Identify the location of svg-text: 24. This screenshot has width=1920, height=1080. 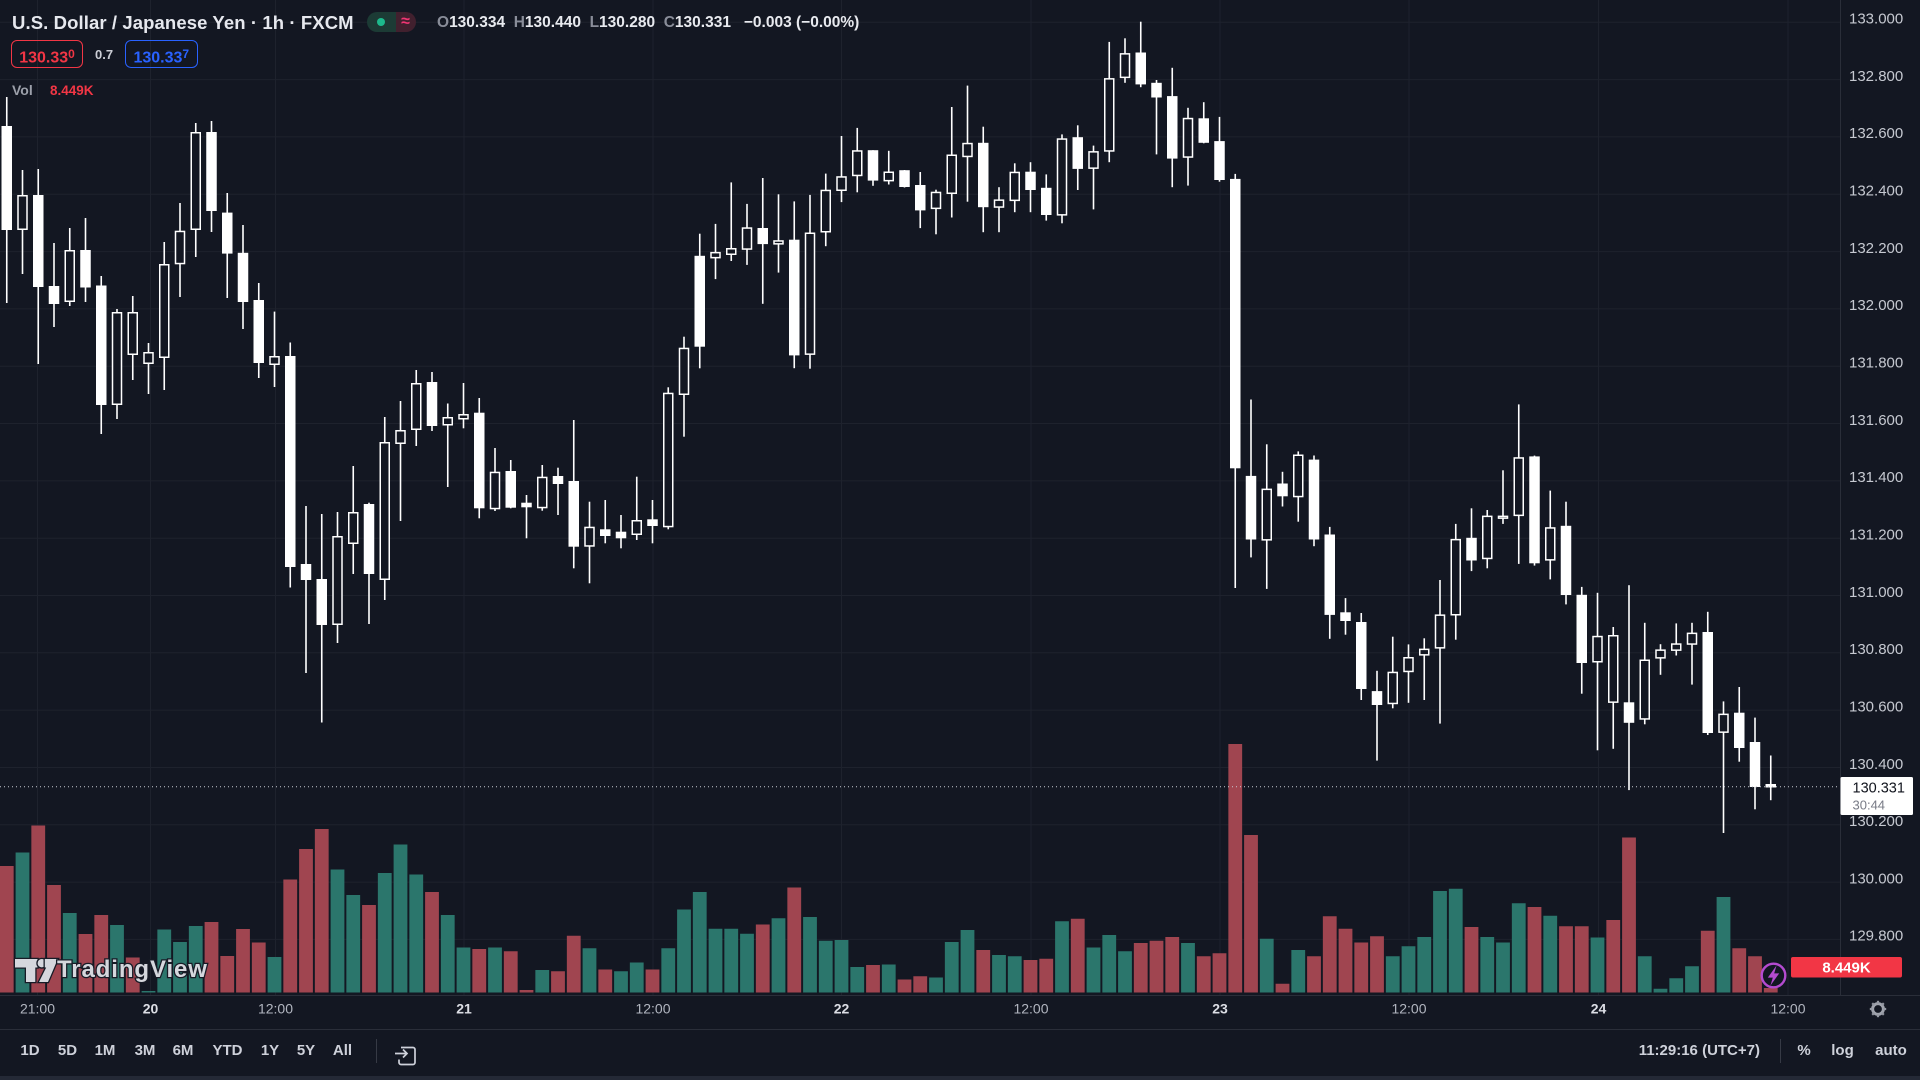
(1599, 1009).